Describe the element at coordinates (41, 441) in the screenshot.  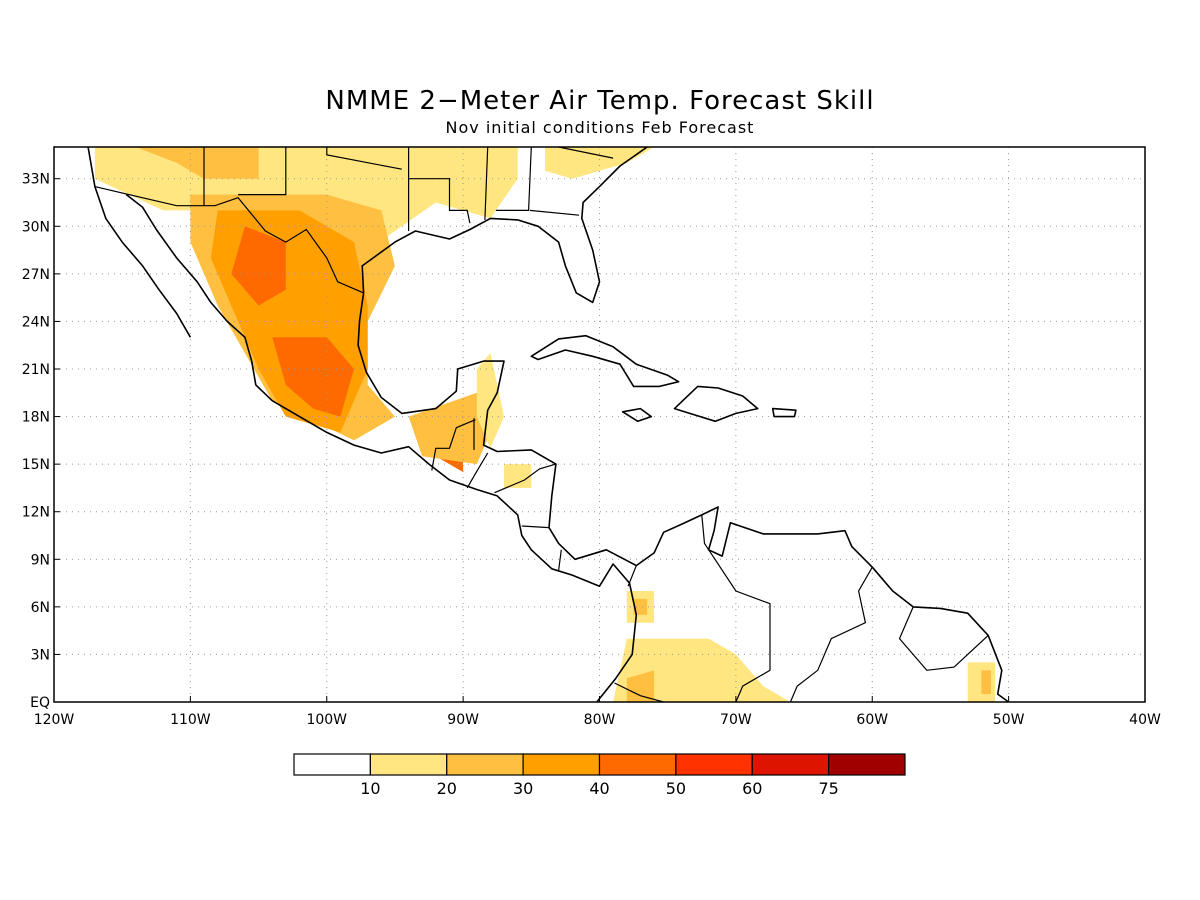
I see `latitude-ticks: EQ 3N 6N 9N 12N 15N 18N 21N 24N 27N 30N 33N` at that location.